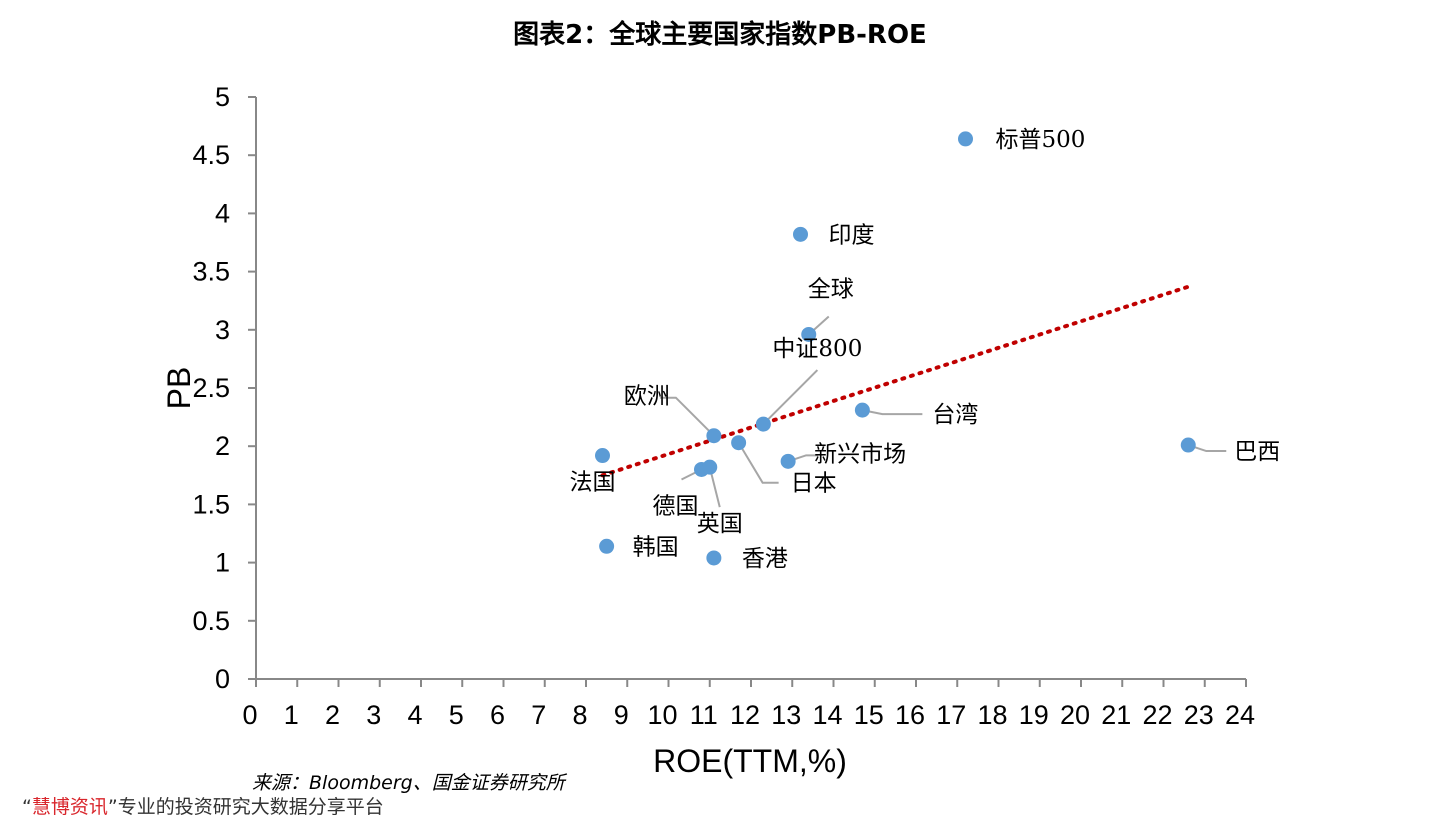 This screenshot has width=1440, height=819. Describe the element at coordinates (910, 715) in the screenshot. I see `x-tick-label: 16` at that location.